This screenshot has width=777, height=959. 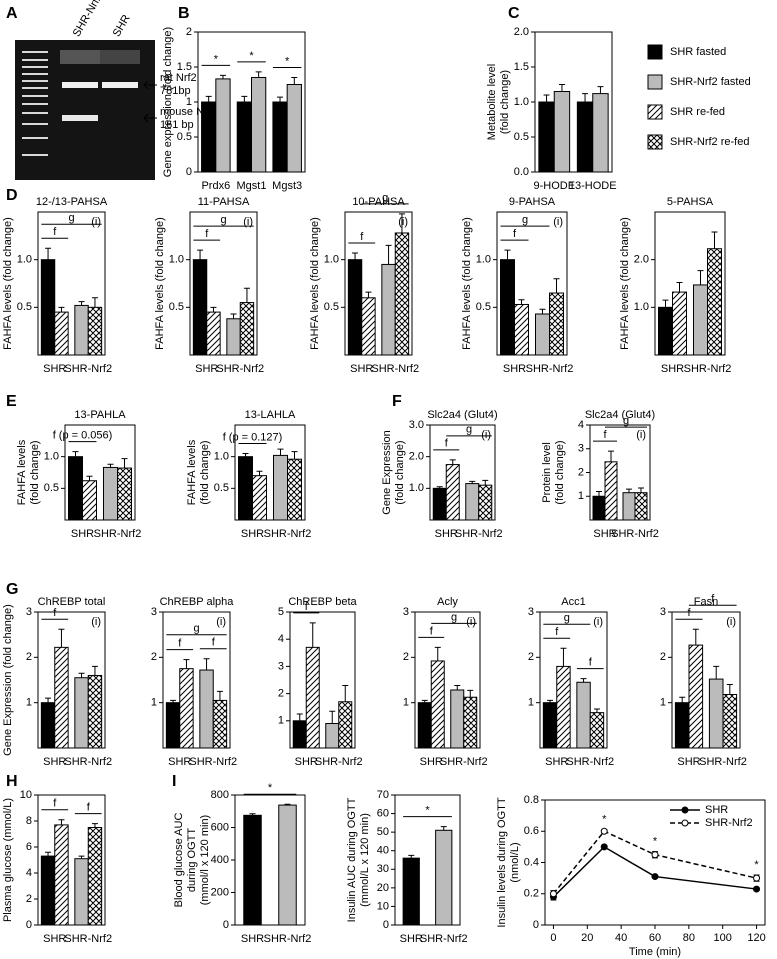 What do you see at coordinates (220, 827) in the screenshot?
I see `y-tick-label: 600` at bounding box center [220, 827].